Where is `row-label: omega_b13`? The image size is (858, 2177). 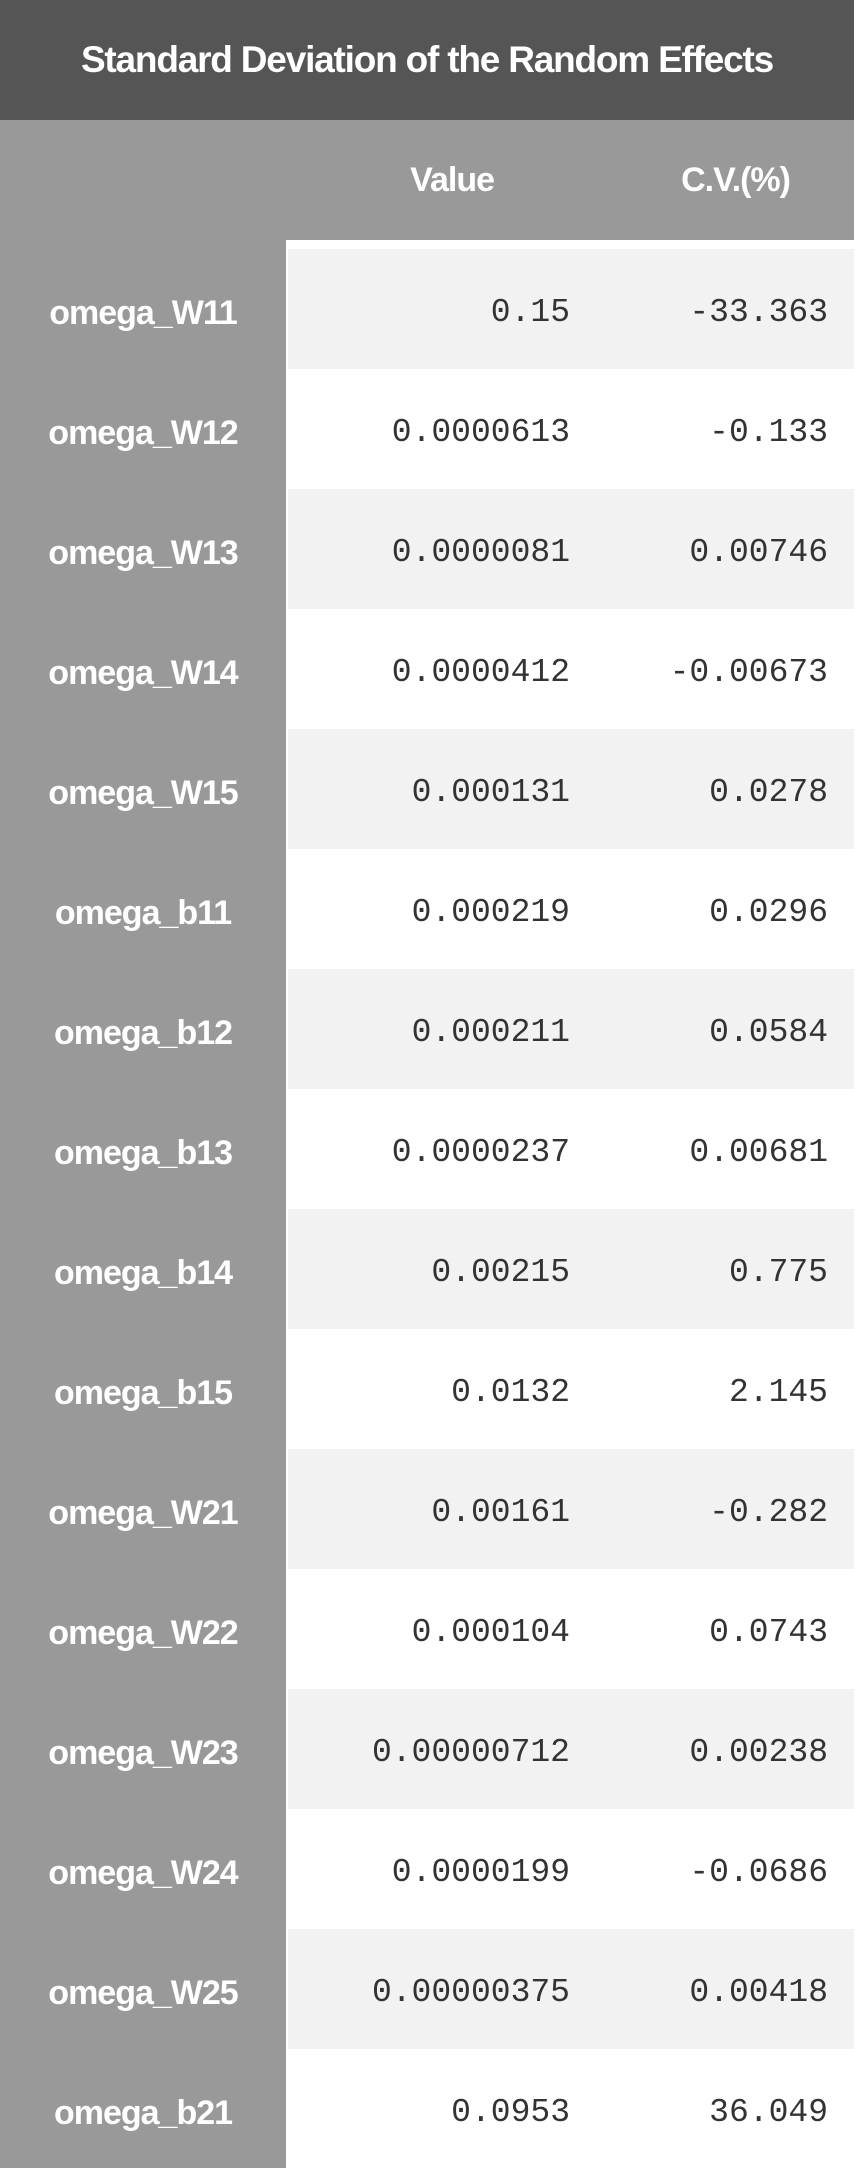 row-label: omega_b13 is located at coordinates (143, 1153).